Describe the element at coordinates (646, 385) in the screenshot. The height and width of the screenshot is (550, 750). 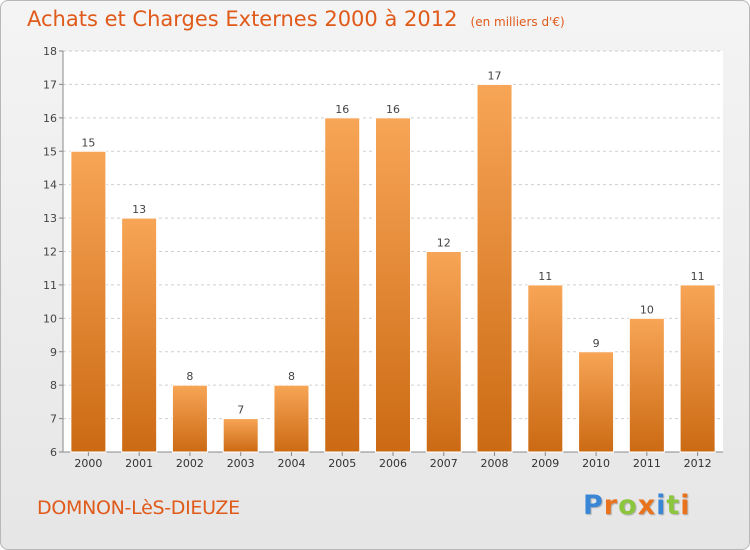
I see `bar-2011` at that location.